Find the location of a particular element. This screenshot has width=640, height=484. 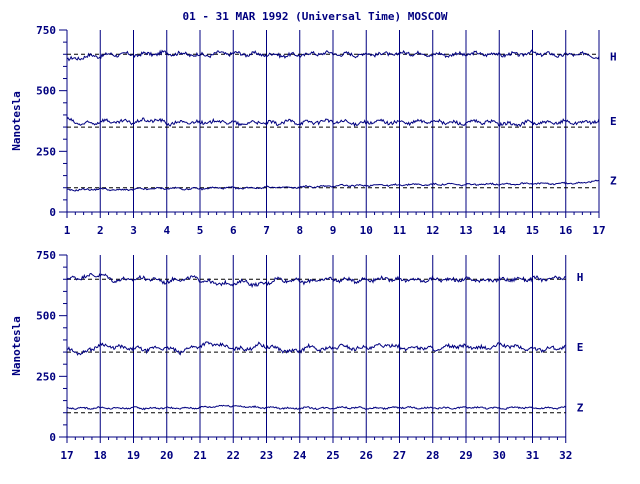

x-tick-label: 32 is located at coordinates (565, 455).